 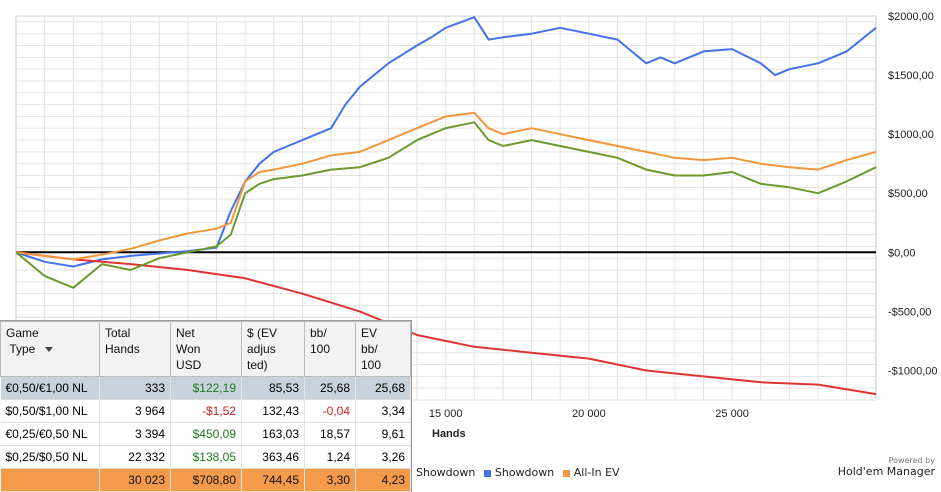 I want to click on y-tick-label: $0,00, so click(x=902, y=253).